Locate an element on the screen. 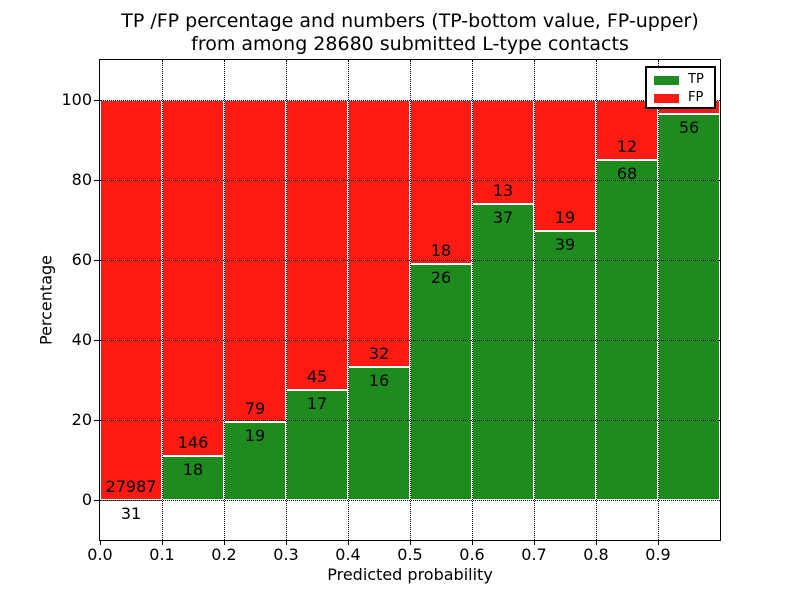 This screenshot has width=800, height=600. x-axis-label: Predicted probability is located at coordinates (410, 574).